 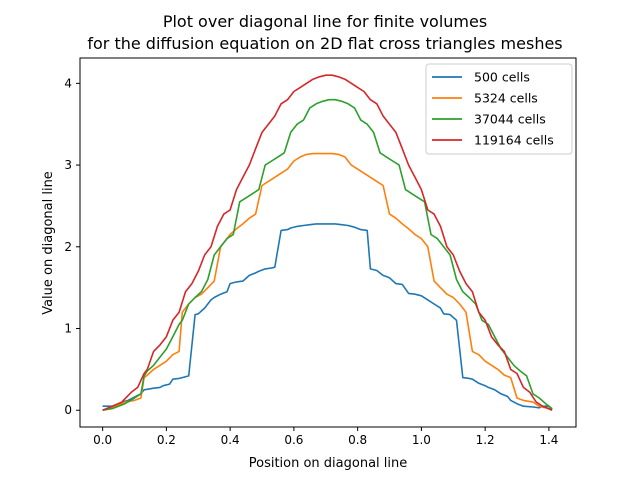 I want to click on y-tick-label: 1, so click(x=68, y=329).